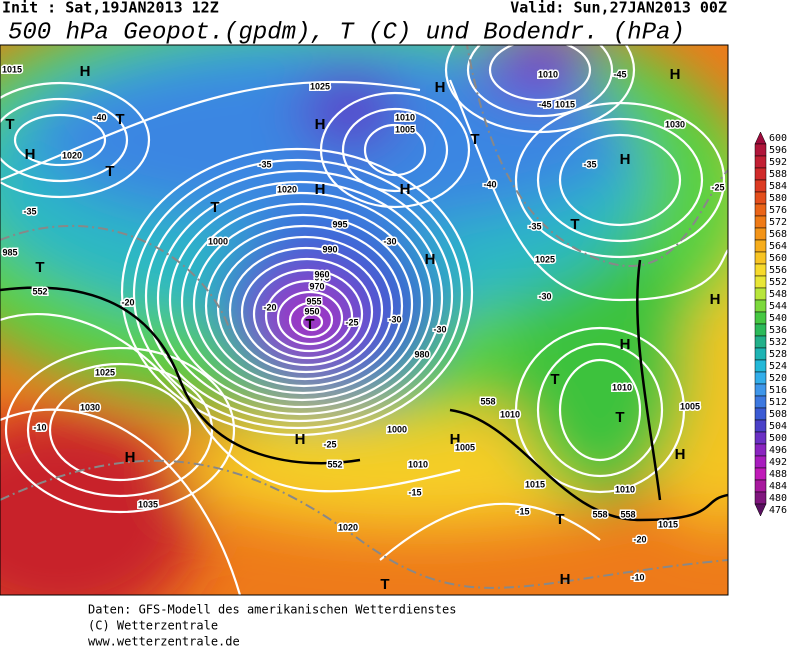 Image resolution: width=790 pixels, height=652 pixels. I want to click on legend-label: 500, so click(778, 438).